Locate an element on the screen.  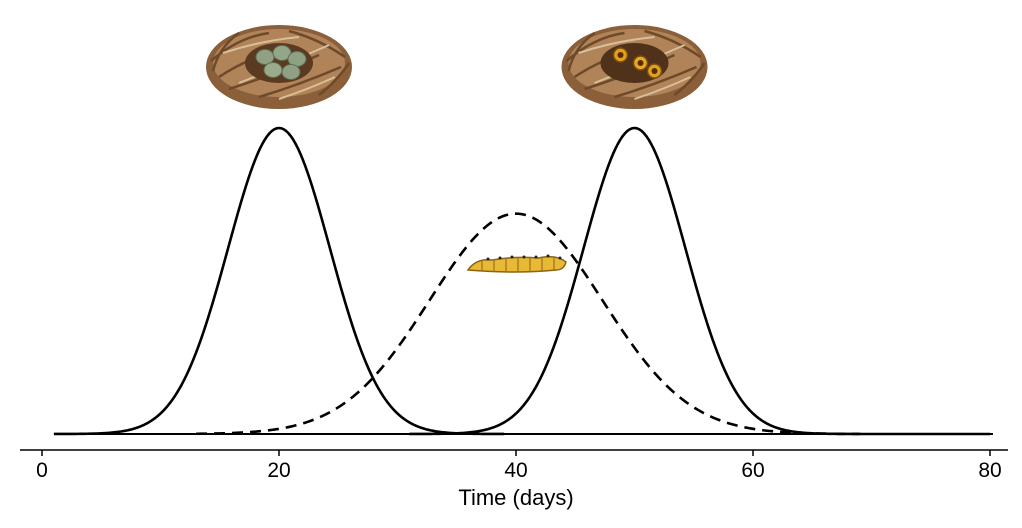
x-axis: 0 20 40 60 80 is located at coordinates (514, 465).